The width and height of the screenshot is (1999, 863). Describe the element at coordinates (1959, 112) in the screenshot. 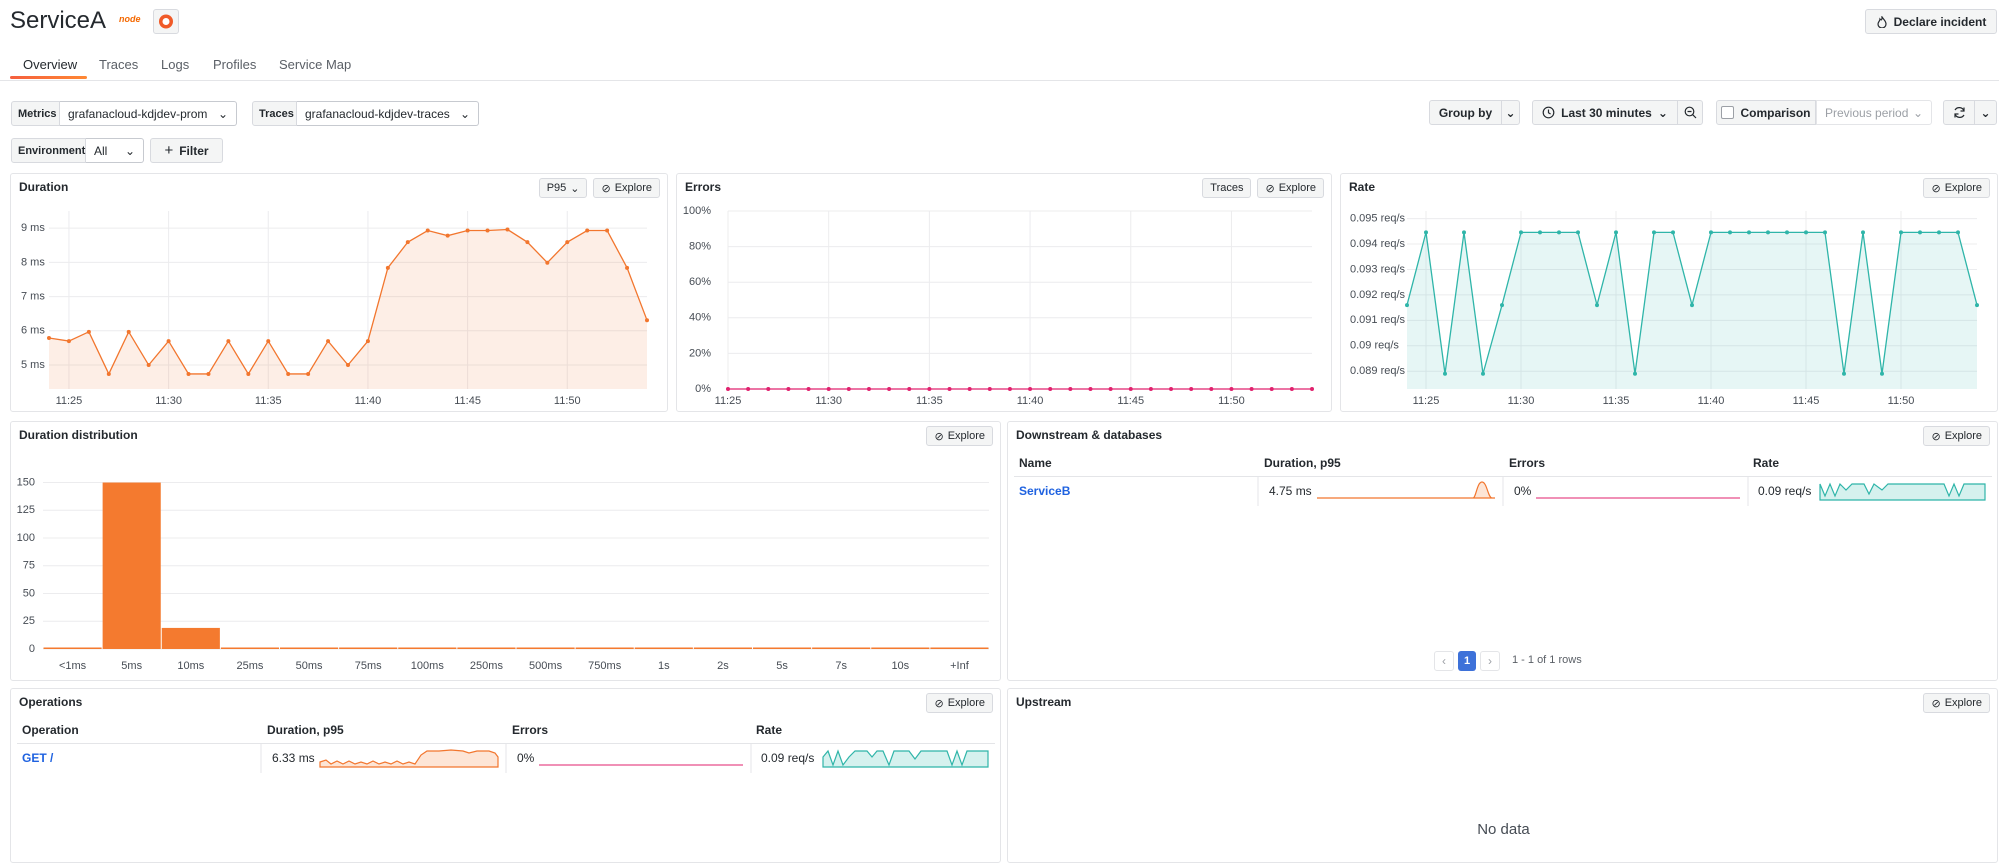

I see `refresh-button` at that location.